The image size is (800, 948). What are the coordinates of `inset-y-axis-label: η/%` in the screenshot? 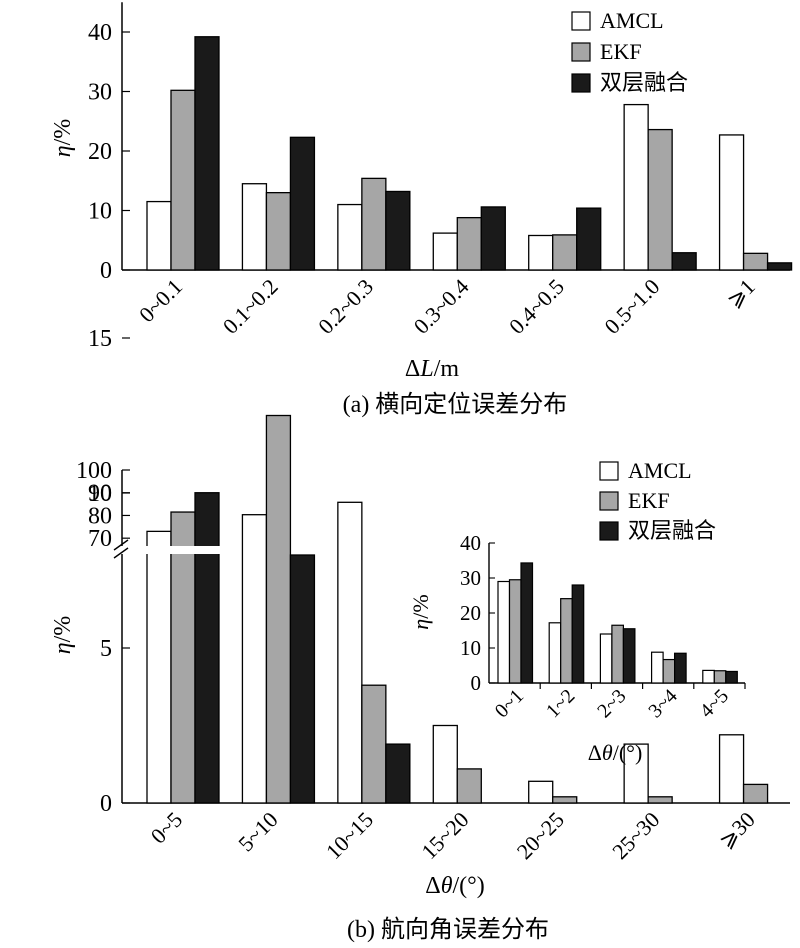 It's located at (420, 611).